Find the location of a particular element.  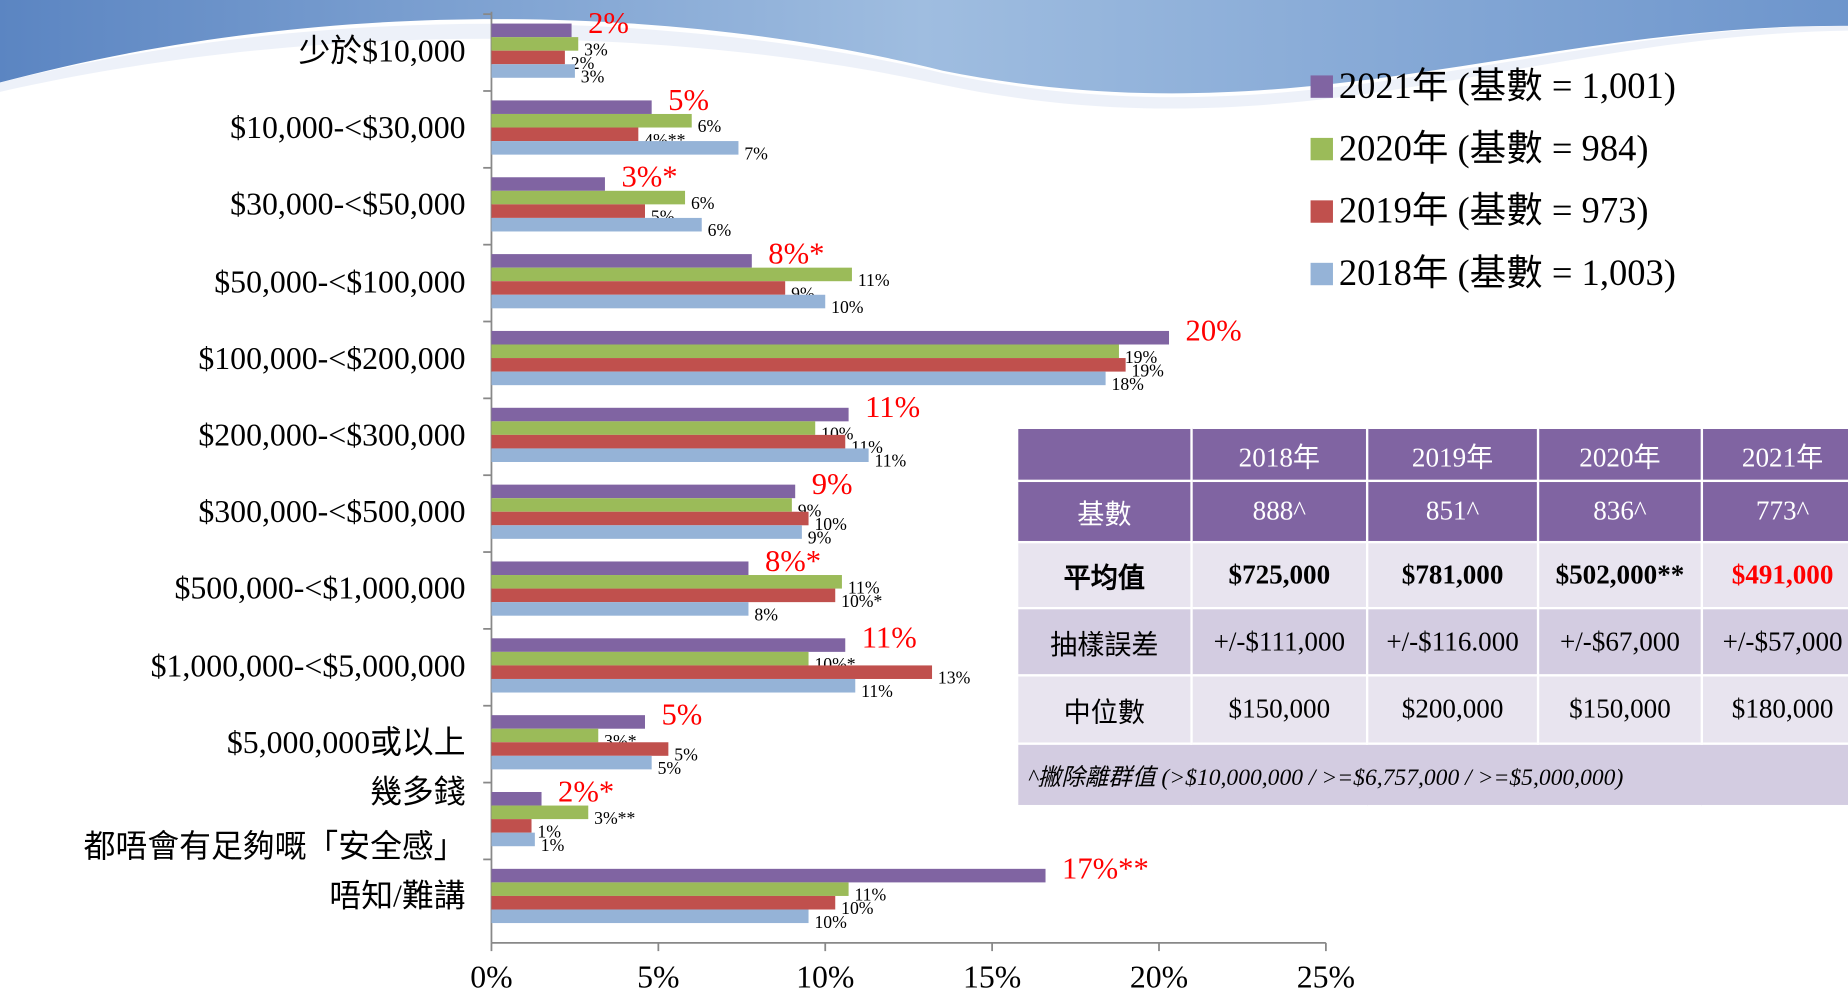

x-tick-label: 25% is located at coordinates (1326, 975).